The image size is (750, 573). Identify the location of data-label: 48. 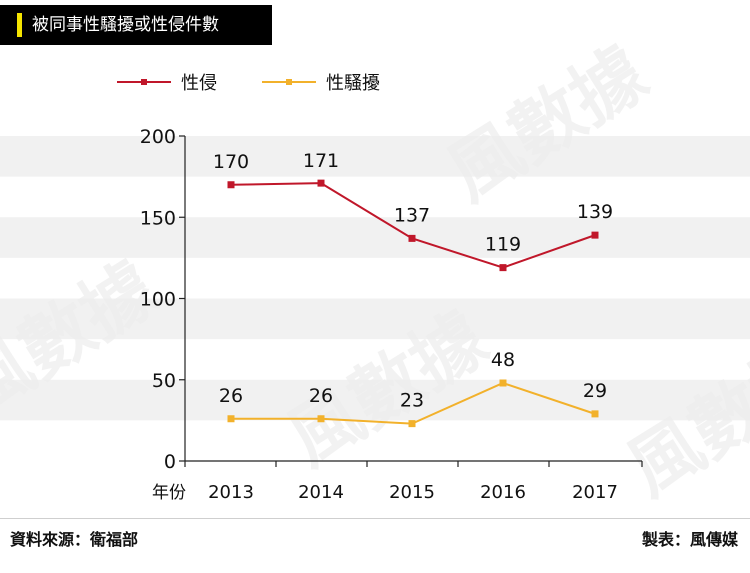
(503, 360).